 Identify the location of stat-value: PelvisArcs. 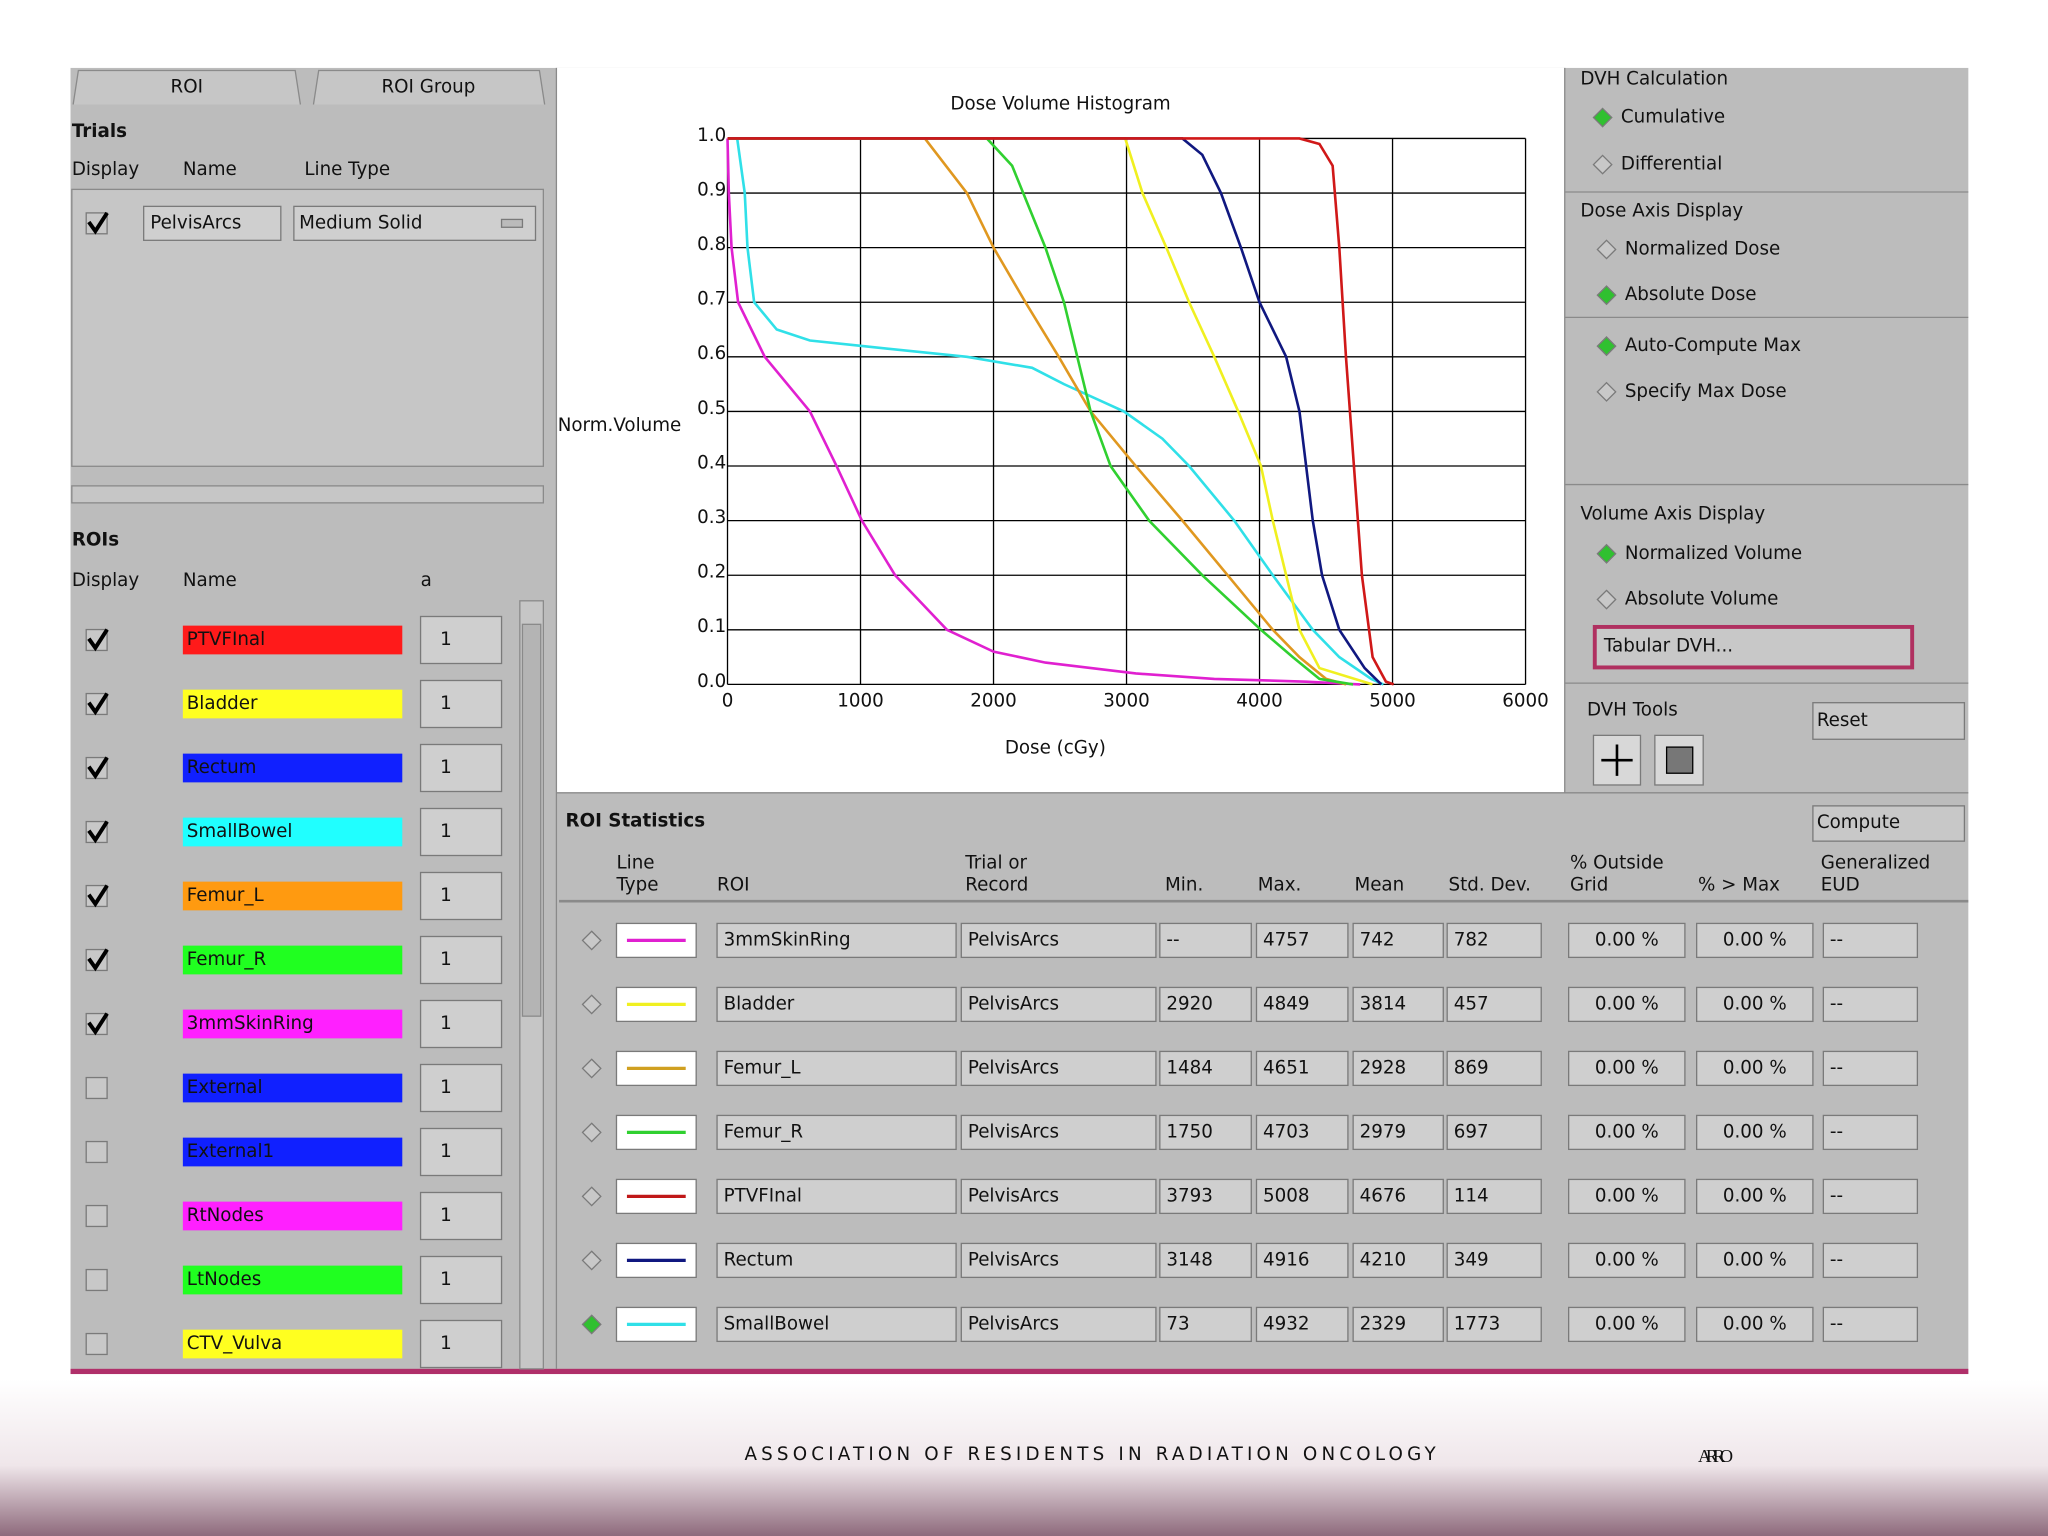
(1013, 1131).